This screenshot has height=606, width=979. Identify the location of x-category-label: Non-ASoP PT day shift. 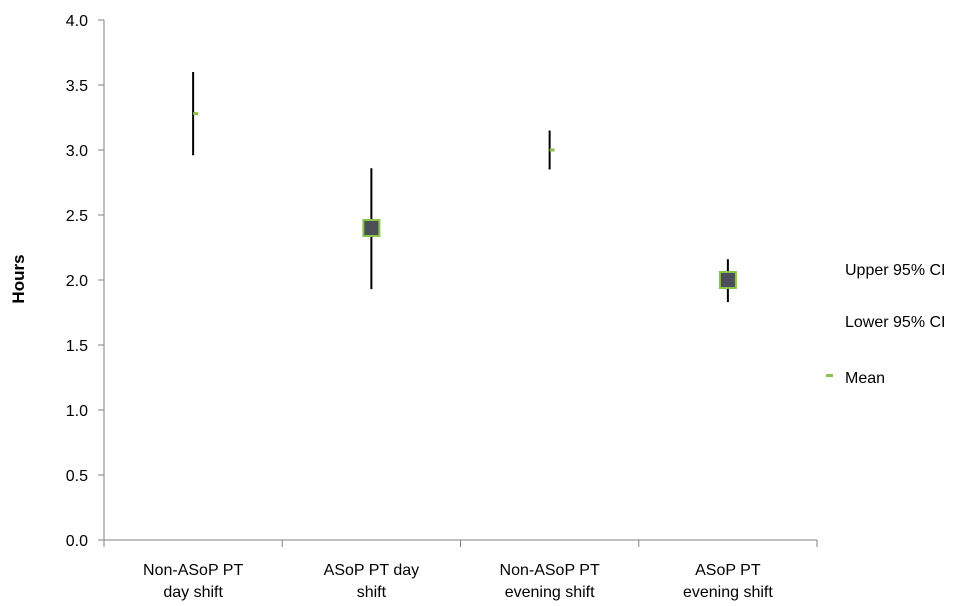
(193, 581).